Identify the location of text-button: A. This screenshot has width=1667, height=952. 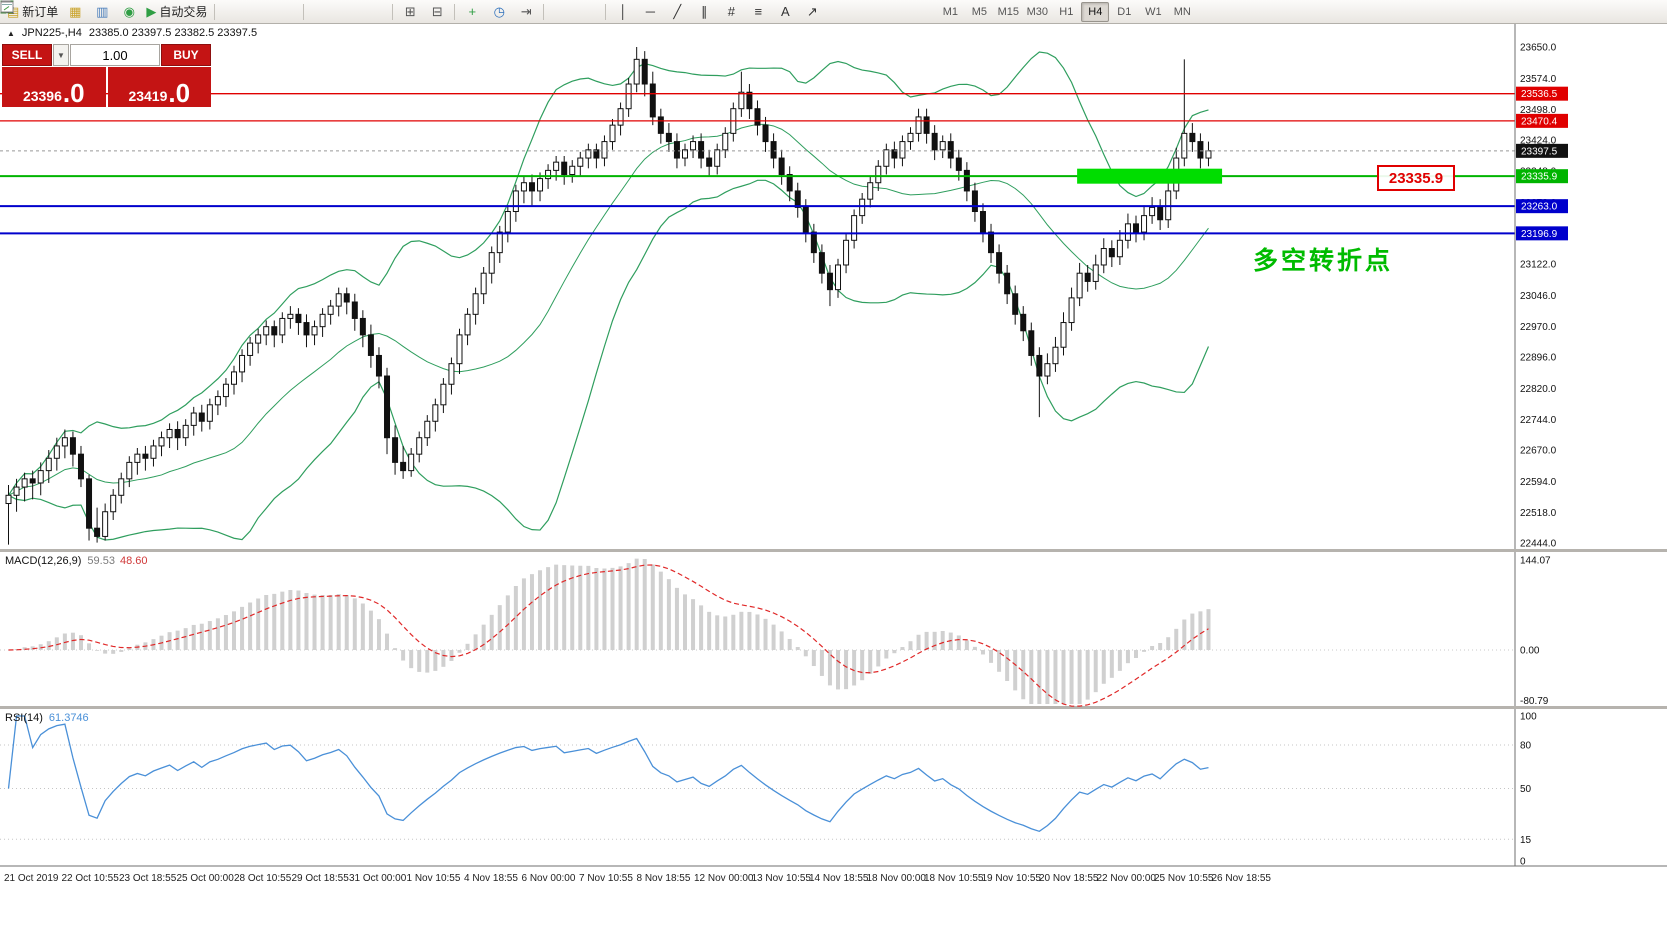
(785, 12).